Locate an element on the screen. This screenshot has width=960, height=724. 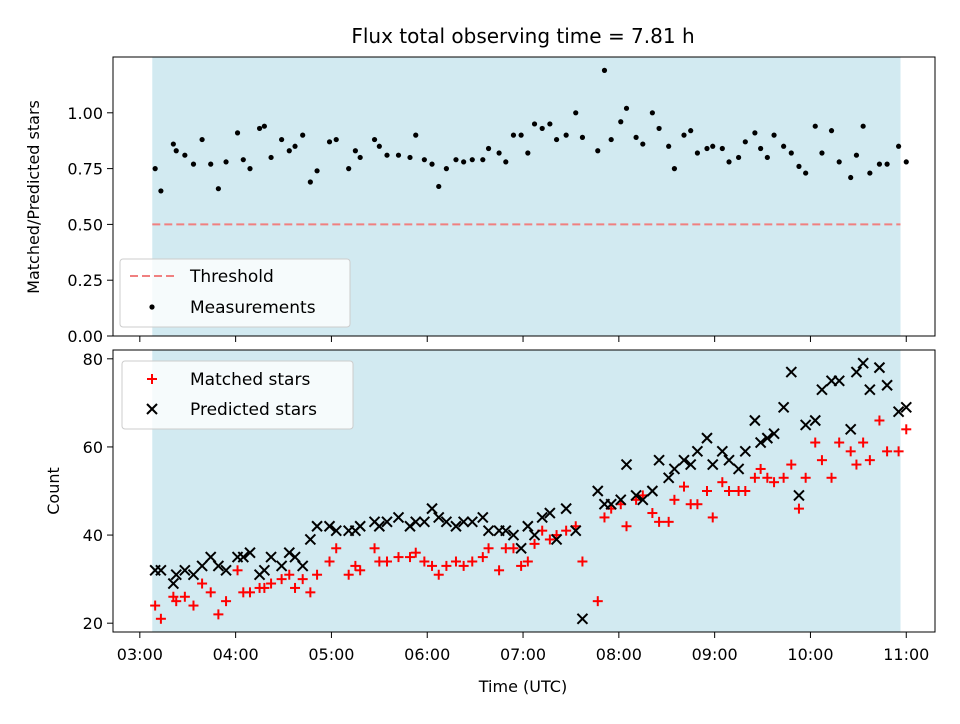
y-axis-label-bottom: Count is located at coordinates (53, 491).